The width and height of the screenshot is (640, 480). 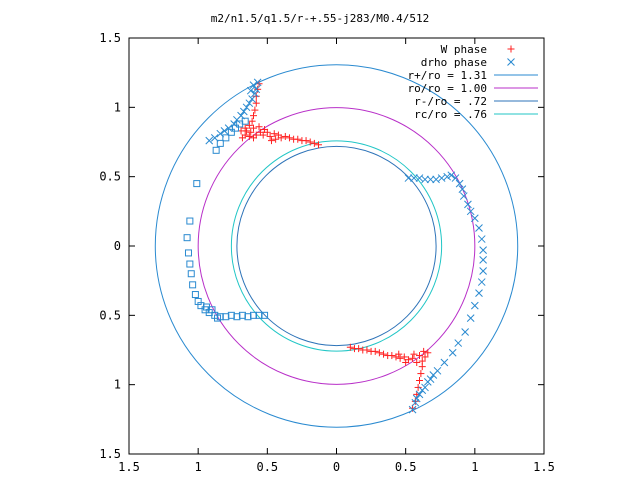 What do you see at coordinates (454, 62) in the screenshot?
I see `legend-label: drho phase` at bounding box center [454, 62].